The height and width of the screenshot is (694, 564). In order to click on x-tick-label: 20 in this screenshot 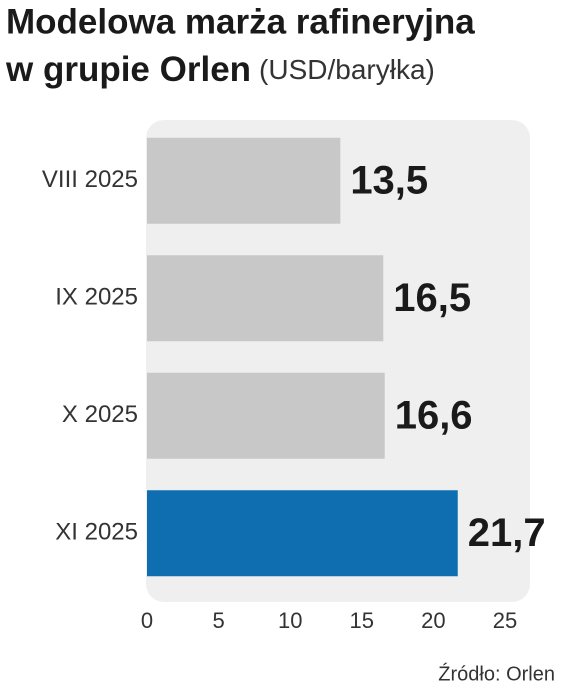, I will do `click(433, 620)`.